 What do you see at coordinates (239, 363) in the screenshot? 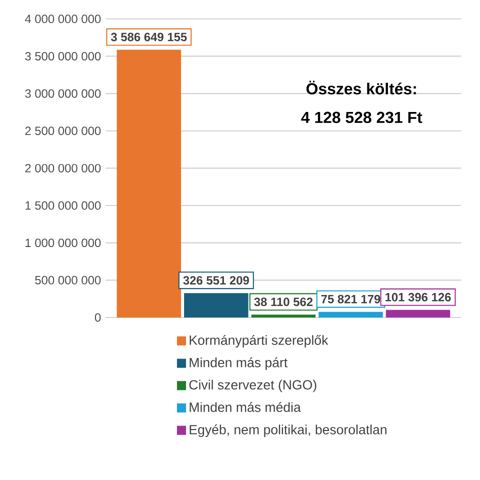
I see `legend-label: Minden más párt` at bounding box center [239, 363].